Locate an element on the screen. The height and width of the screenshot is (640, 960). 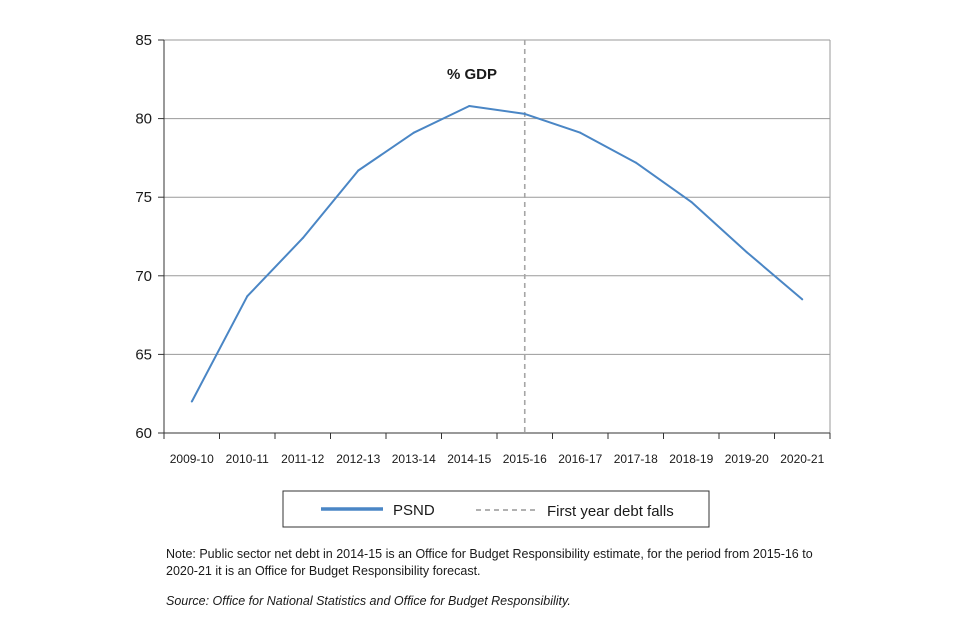
y-tick-label: 80 is located at coordinates (143, 119).